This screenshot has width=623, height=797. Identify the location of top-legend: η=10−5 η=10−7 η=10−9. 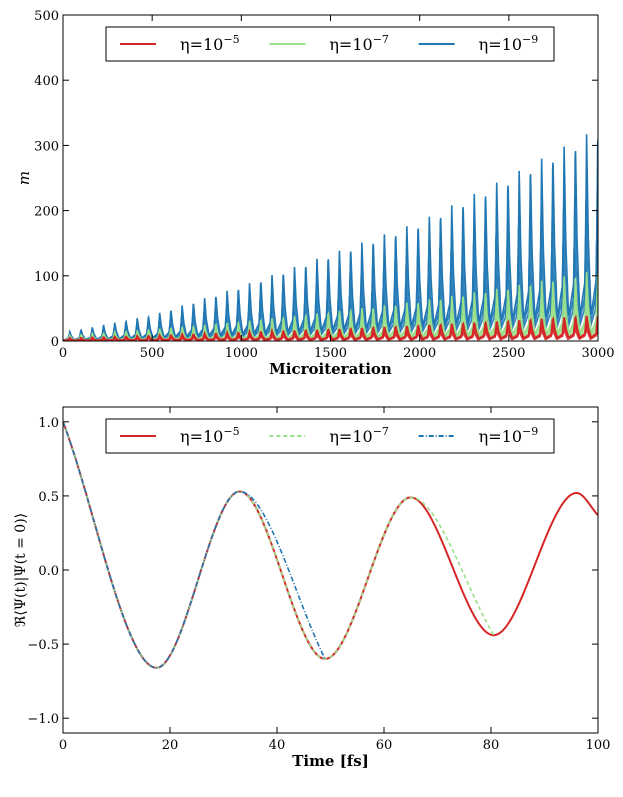
(330, 44).